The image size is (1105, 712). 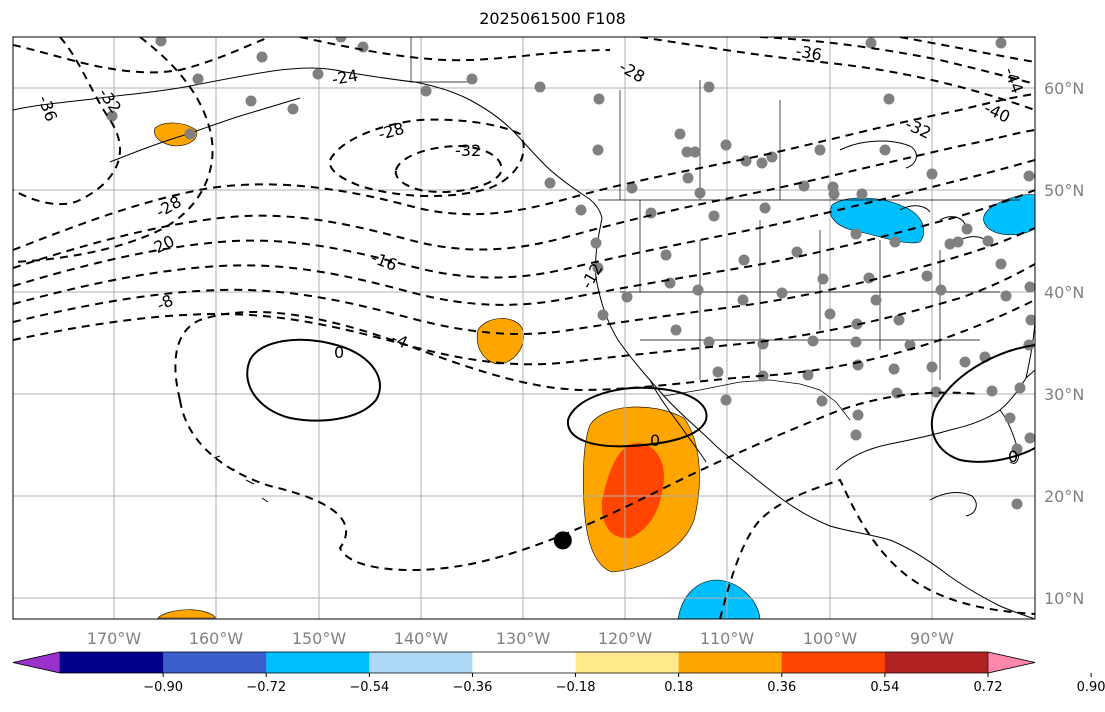 I want to click on lat-tick-label: 20°N, so click(x=1064, y=496).